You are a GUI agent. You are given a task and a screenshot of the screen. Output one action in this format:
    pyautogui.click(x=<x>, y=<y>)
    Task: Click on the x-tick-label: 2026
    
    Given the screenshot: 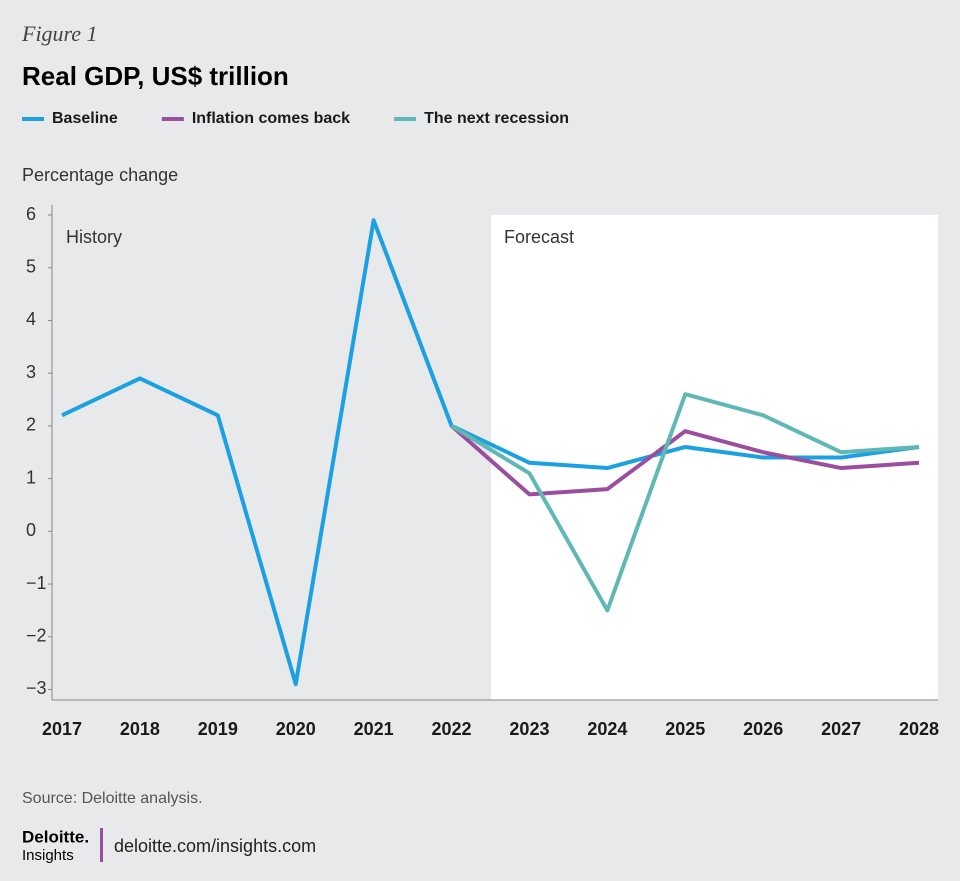 What is the action you would take?
    pyautogui.click(x=763, y=729)
    